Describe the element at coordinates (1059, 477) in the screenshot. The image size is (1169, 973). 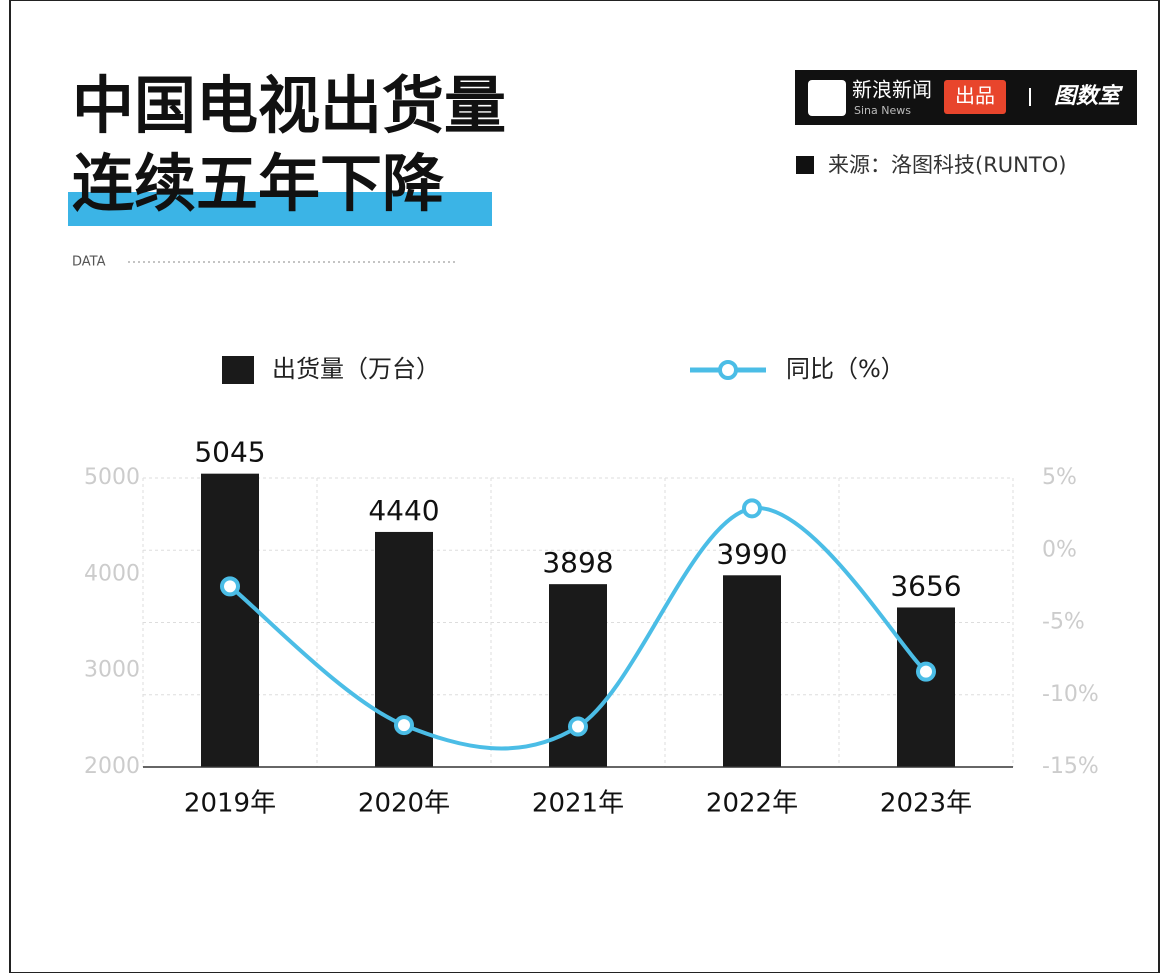
I see `y2-tick-label: 5%` at that location.